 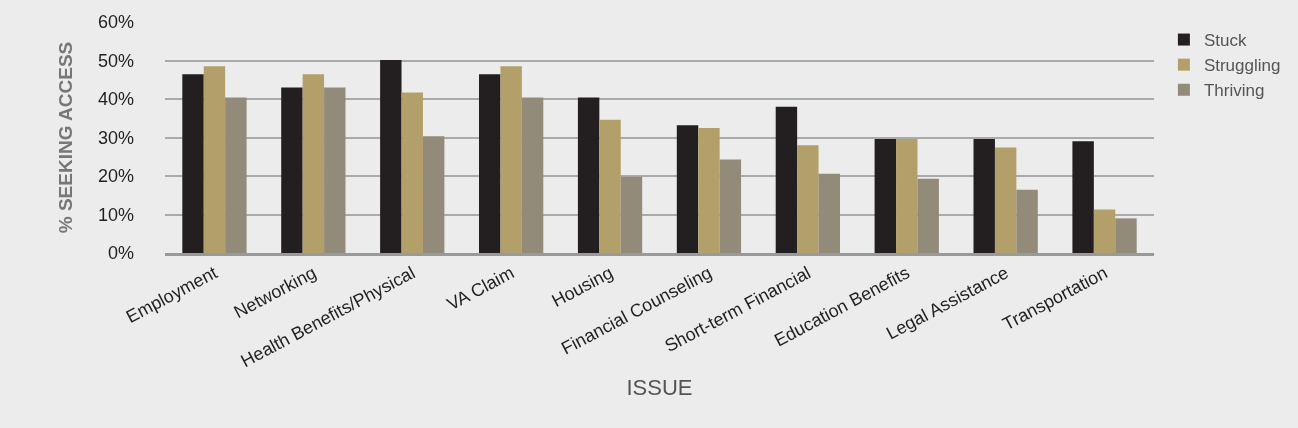 I want to click on y-tick-label: 20%, so click(x=115, y=176).